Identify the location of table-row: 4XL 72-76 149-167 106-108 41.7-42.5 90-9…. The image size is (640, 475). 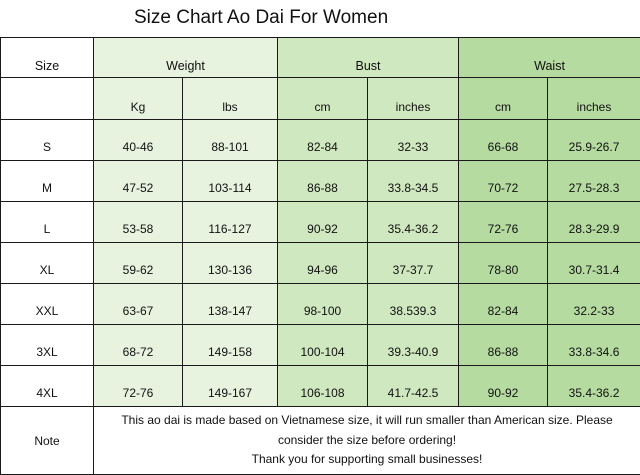
(320, 386).